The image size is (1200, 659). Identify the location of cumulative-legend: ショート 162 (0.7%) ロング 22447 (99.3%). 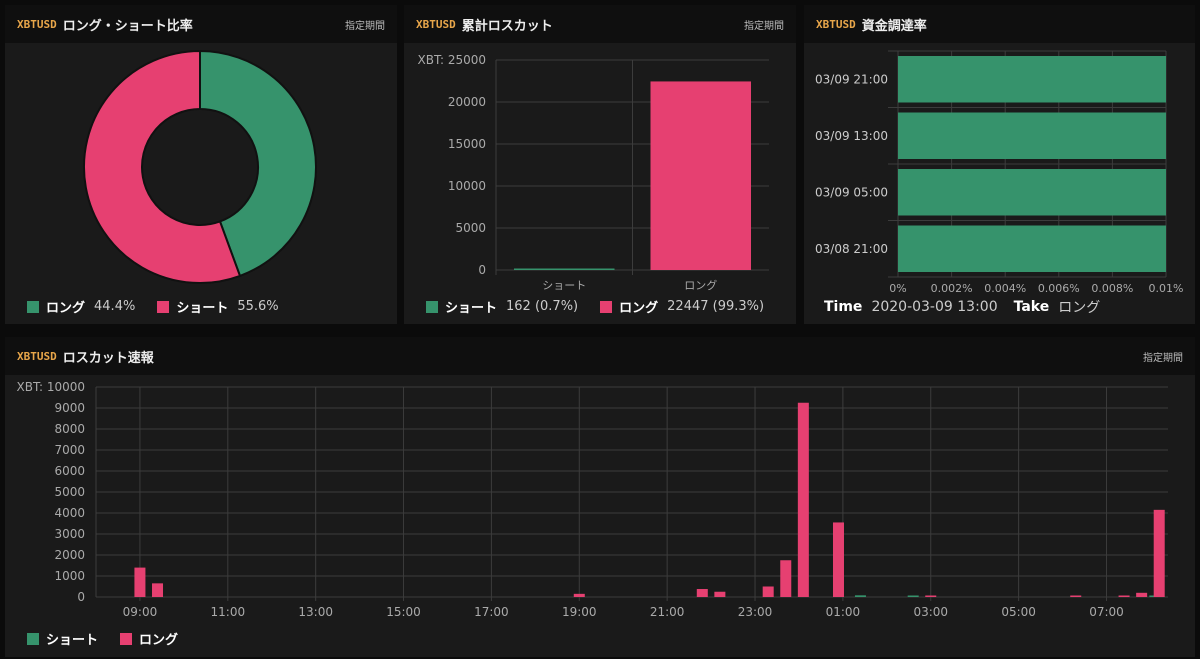
(606, 306).